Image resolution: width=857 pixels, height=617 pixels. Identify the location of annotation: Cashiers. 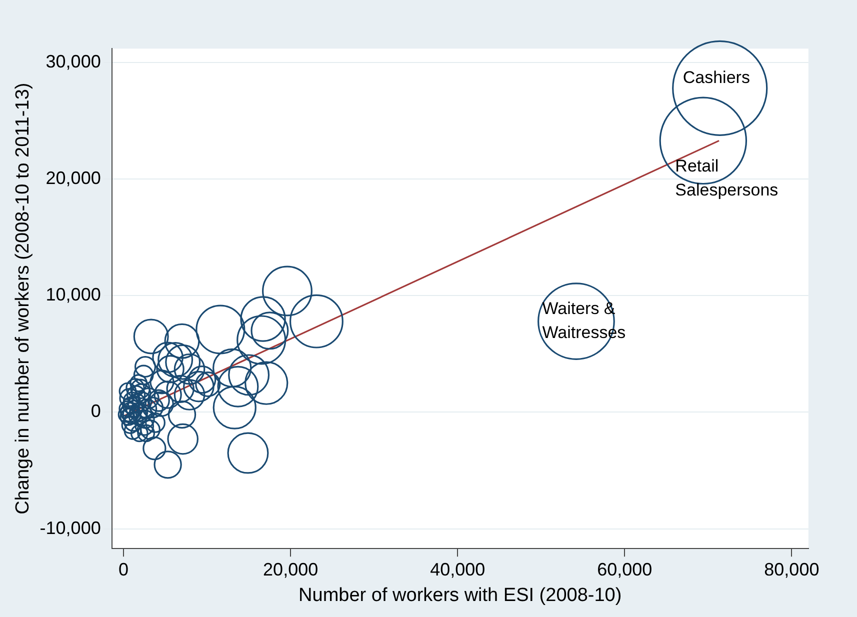
(716, 77).